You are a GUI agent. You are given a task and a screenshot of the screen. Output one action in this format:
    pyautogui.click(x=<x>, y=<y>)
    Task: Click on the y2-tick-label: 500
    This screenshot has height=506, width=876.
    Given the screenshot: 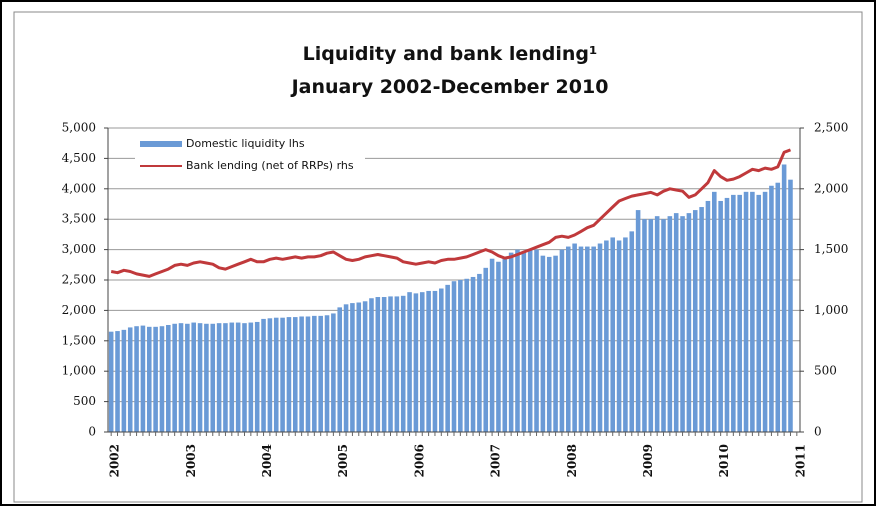 What is the action you would take?
    pyautogui.click(x=825, y=371)
    